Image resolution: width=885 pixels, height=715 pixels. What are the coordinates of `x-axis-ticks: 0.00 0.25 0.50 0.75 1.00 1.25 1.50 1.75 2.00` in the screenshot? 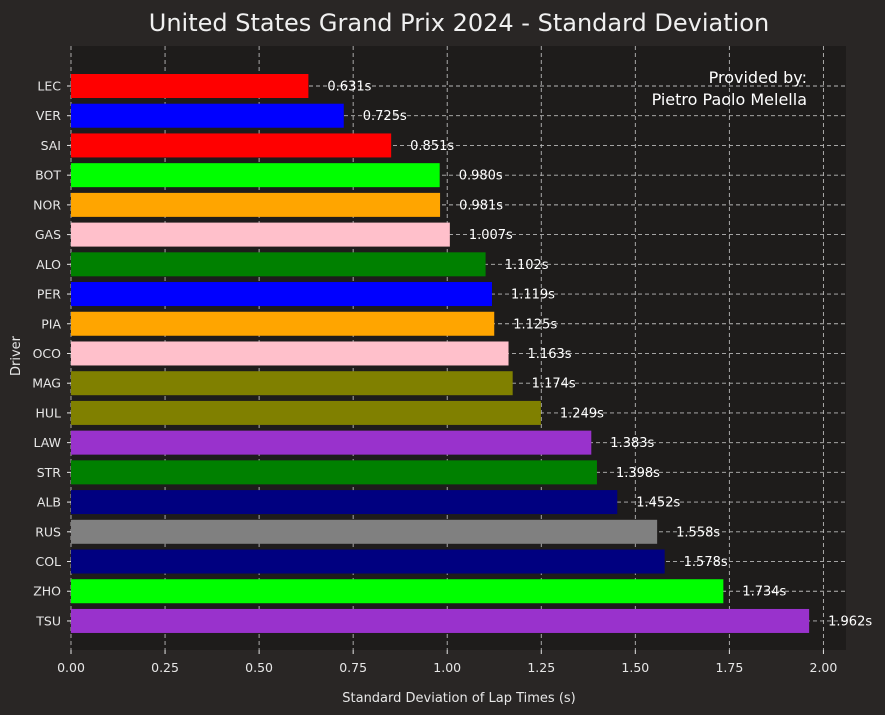 It's located at (447, 662).